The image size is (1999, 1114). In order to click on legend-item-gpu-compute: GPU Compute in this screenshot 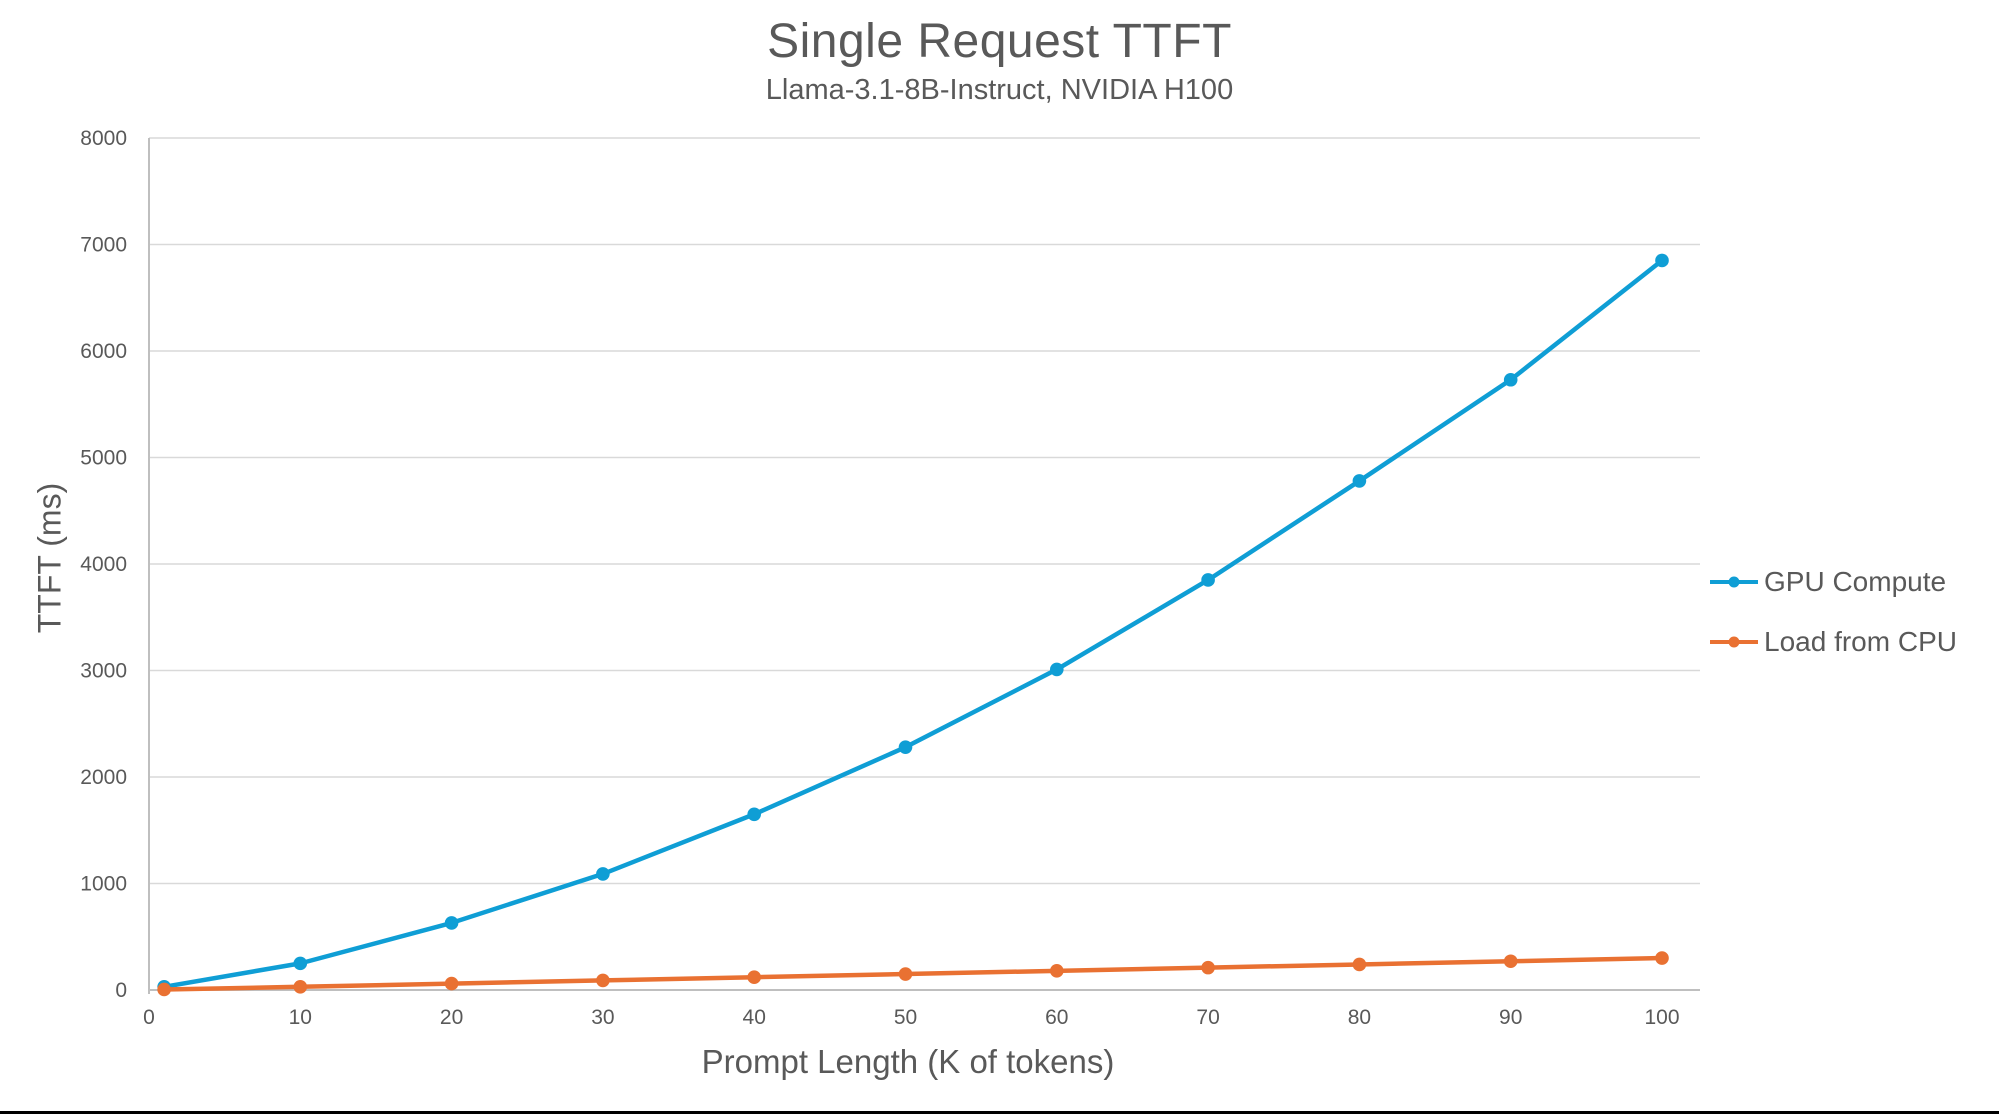, I will do `click(1833, 582)`.